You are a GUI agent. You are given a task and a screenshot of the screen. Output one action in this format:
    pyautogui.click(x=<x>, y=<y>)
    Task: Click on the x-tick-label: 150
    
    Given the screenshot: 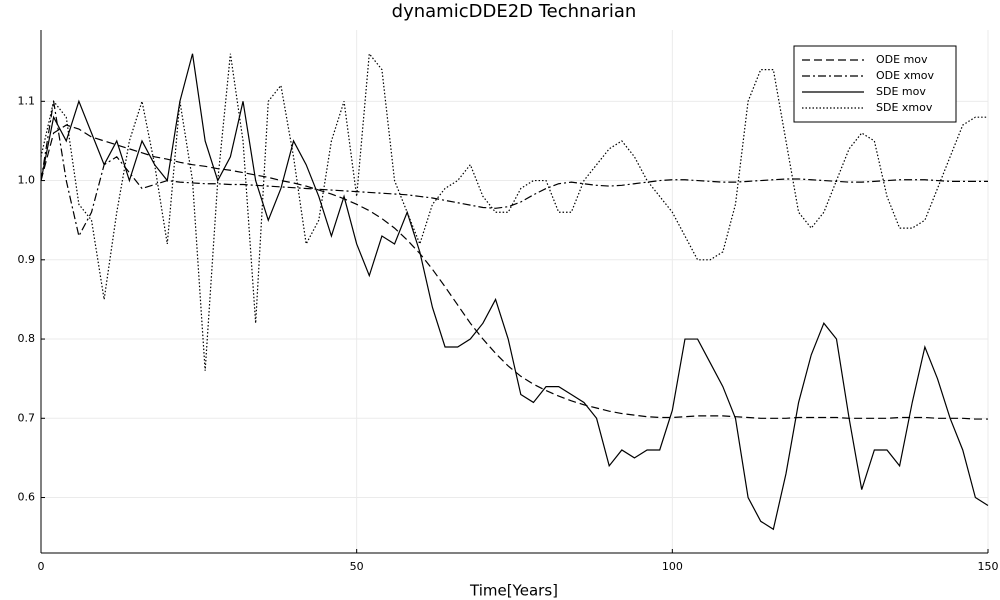 What is the action you would take?
    pyautogui.click(x=988, y=566)
    